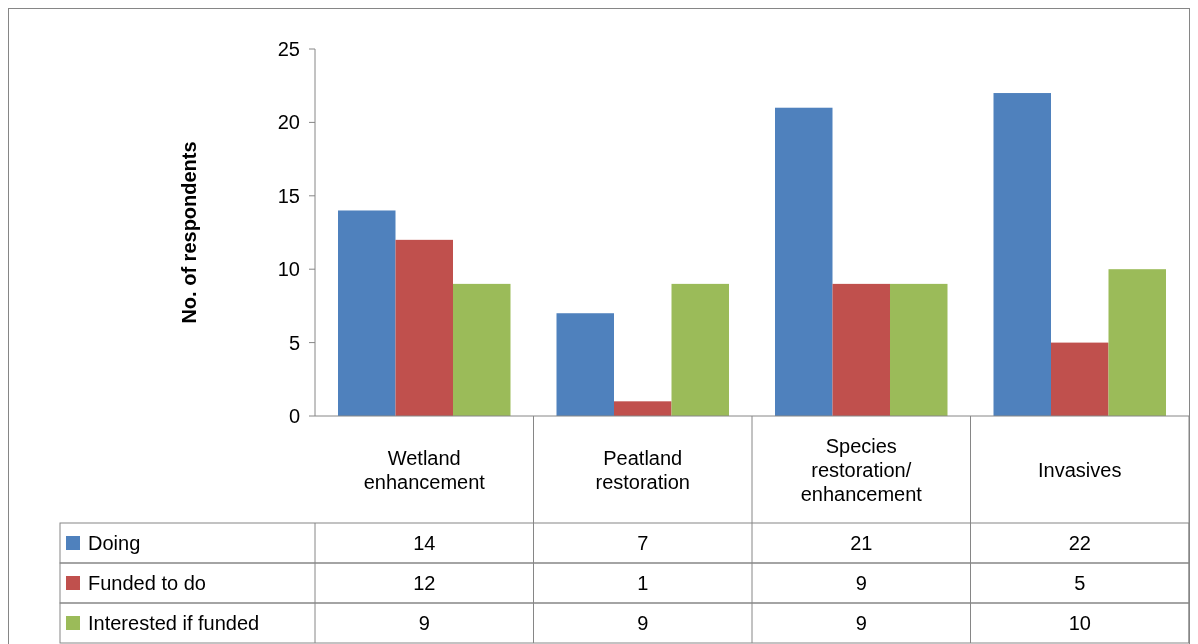 This screenshot has height=644, width=1198. I want to click on data-label: 10, so click(1079, 623).